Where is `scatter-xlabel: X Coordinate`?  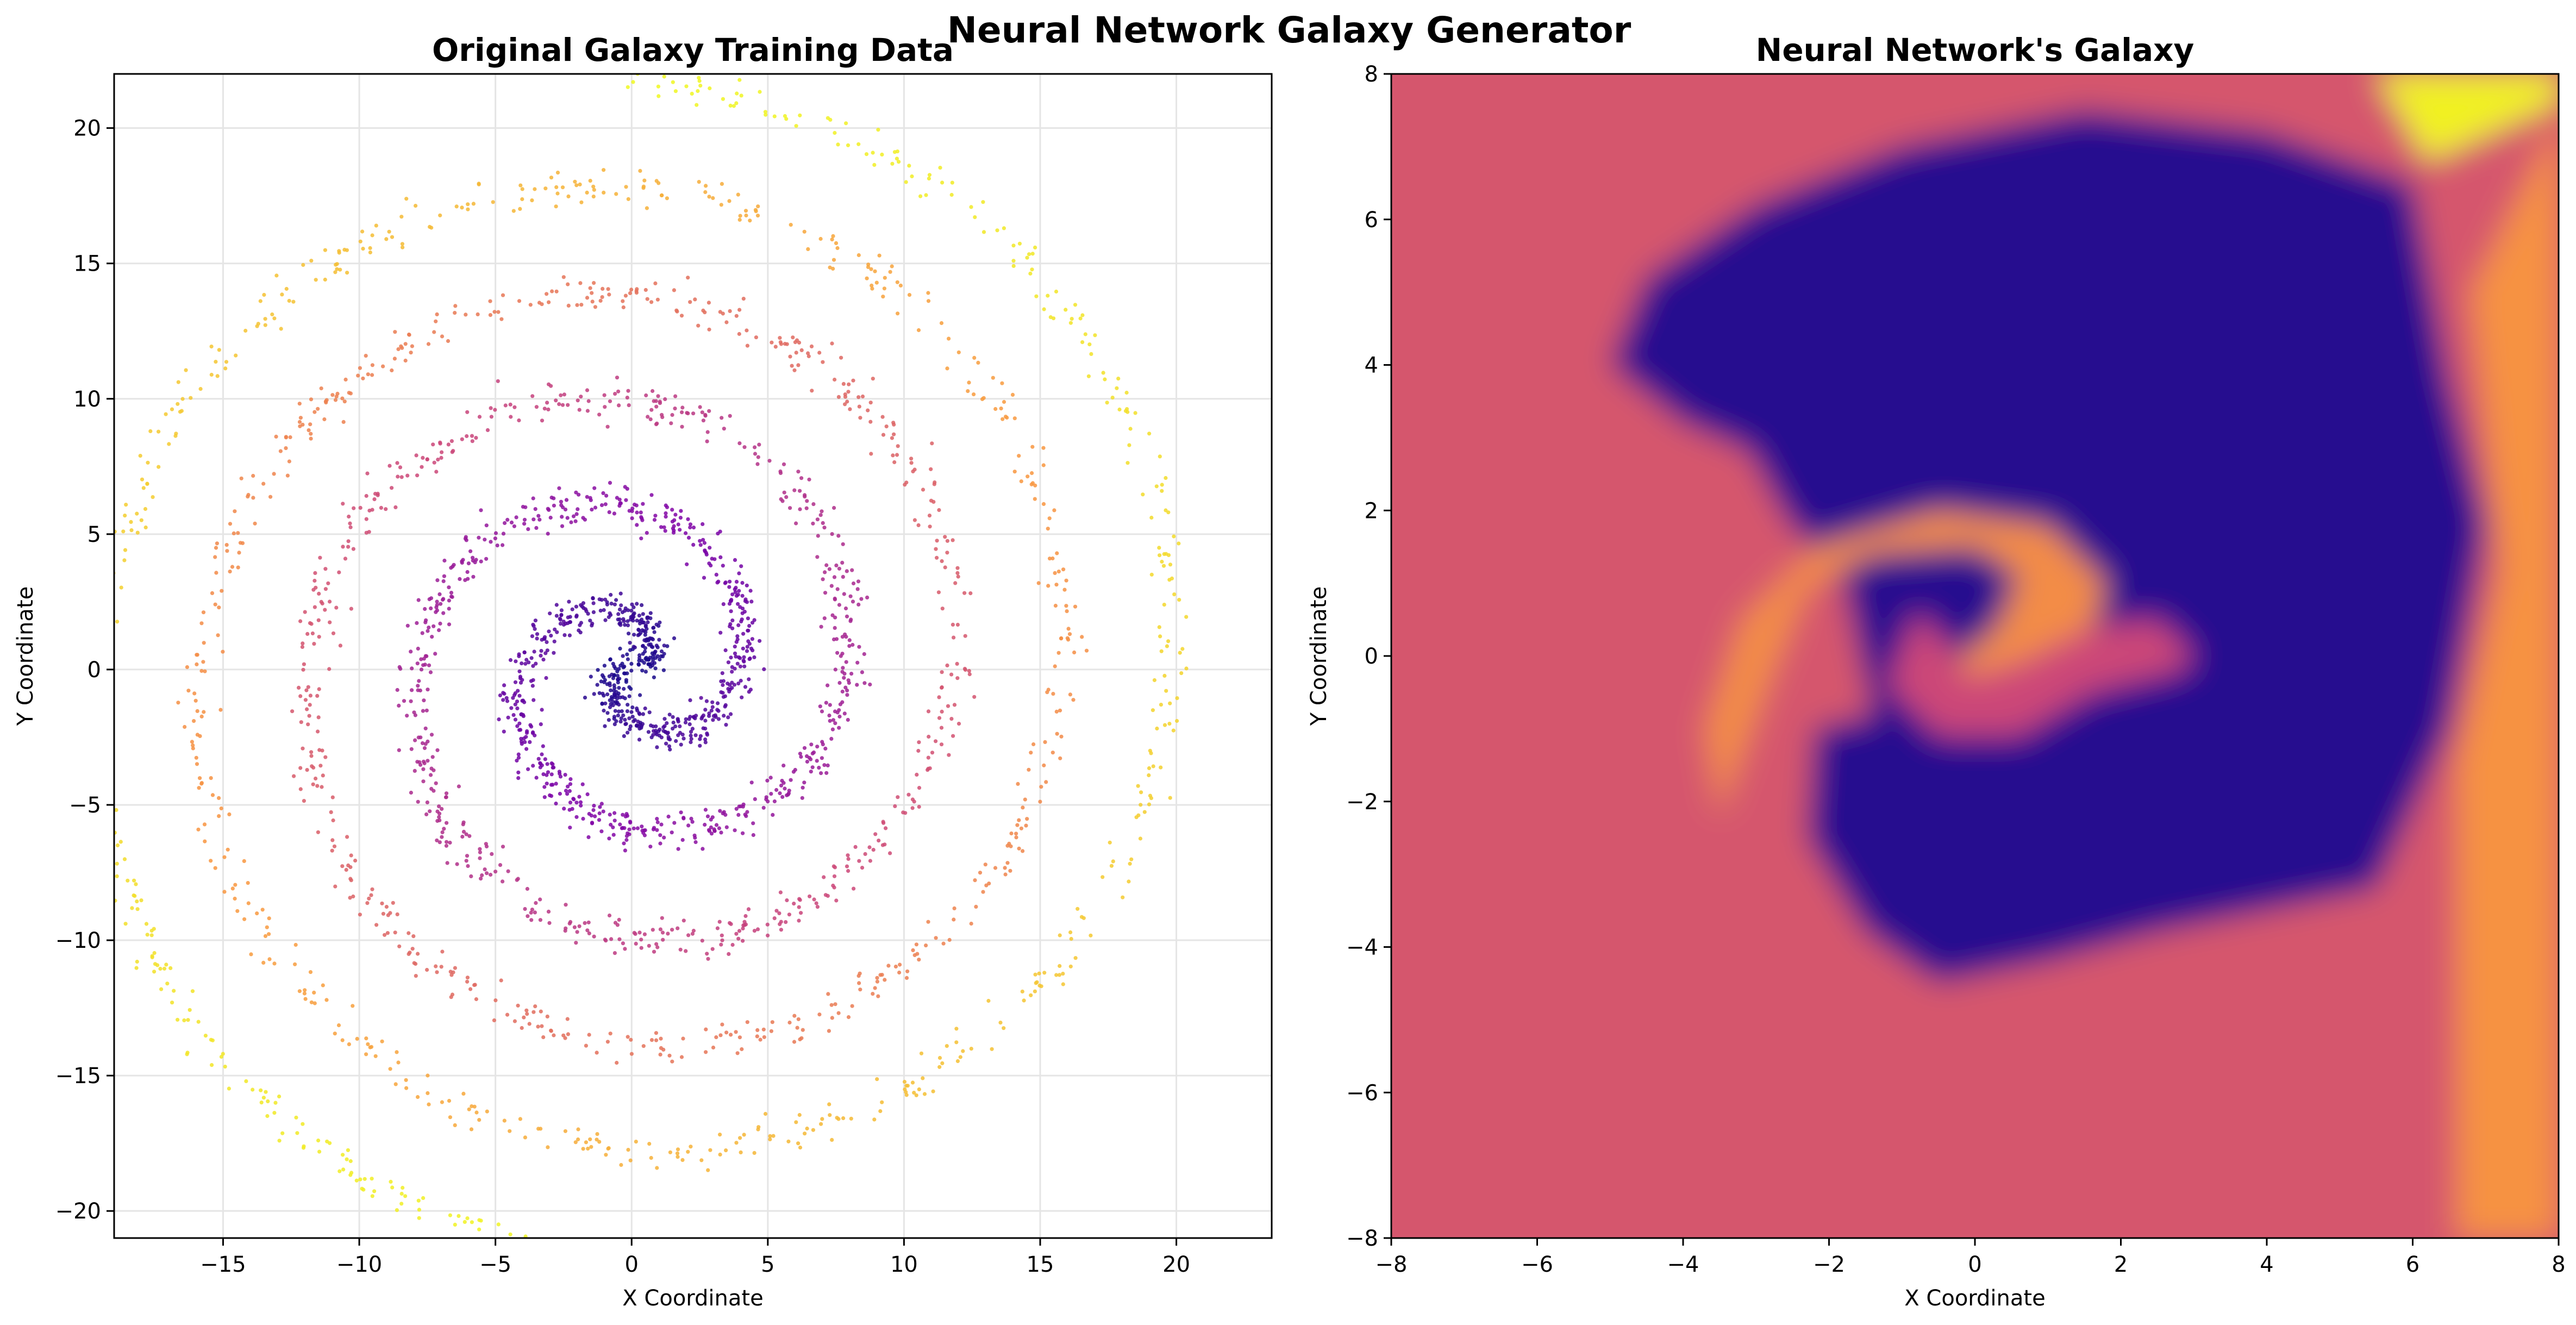
scatter-xlabel: X Coordinate is located at coordinates (692, 1298).